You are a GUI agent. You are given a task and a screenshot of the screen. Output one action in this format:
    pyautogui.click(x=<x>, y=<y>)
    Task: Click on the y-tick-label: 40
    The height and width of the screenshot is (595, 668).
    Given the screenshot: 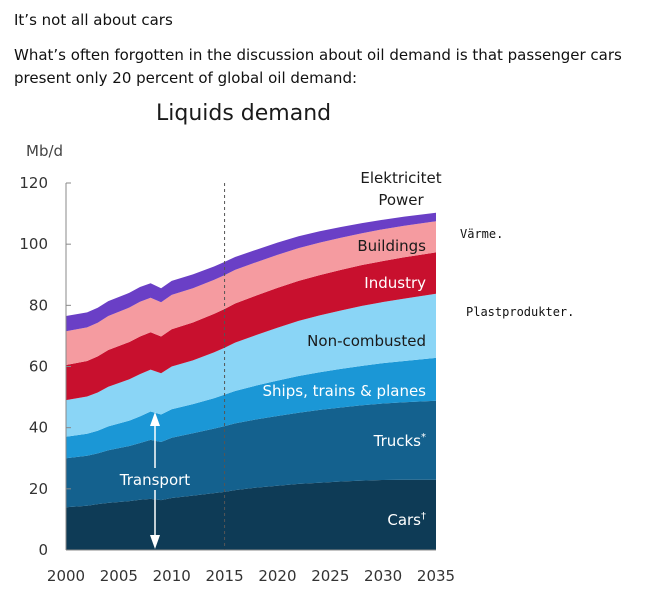 What is the action you would take?
    pyautogui.click(x=38, y=428)
    